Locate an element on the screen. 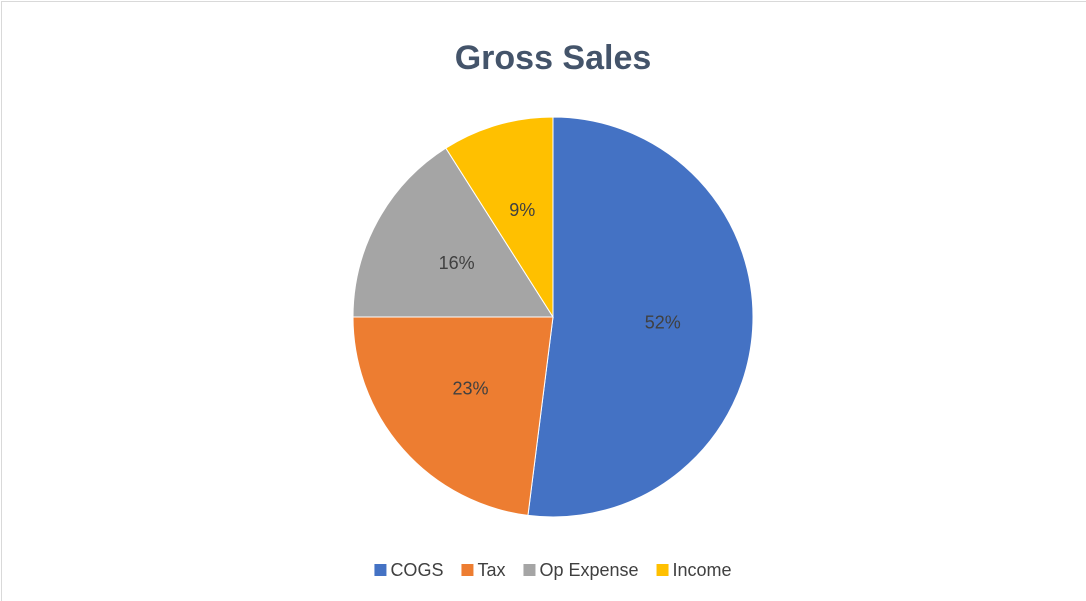 The height and width of the screenshot is (601, 1086). legend-label: Tax is located at coordinates (491, 570).